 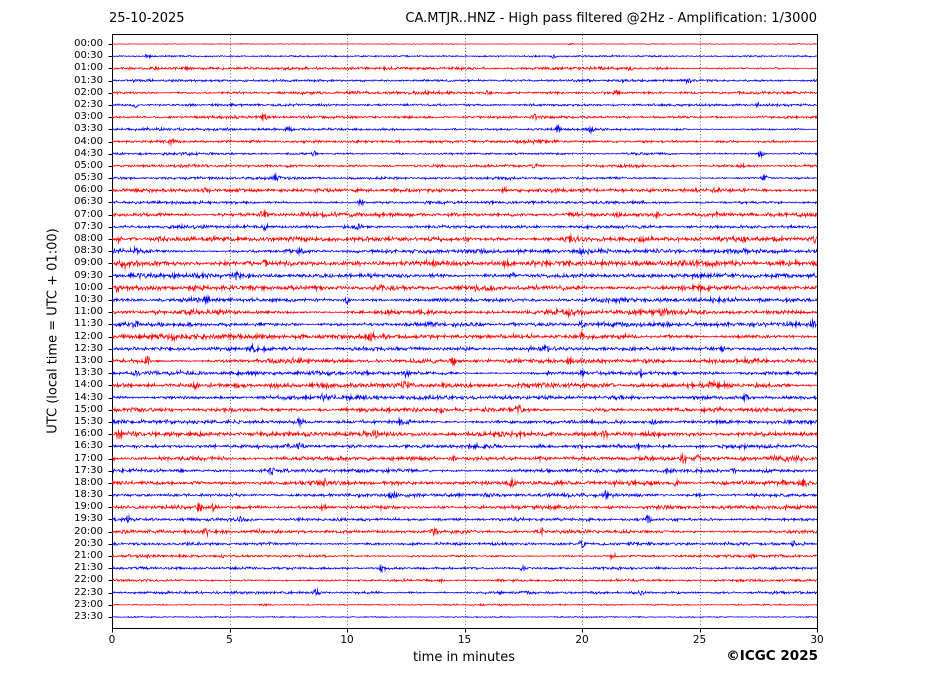 What do you see at coordinates (347, 640) in the screenshot?
I see `x-tick-label: 10` at bounding box center [347, 640].